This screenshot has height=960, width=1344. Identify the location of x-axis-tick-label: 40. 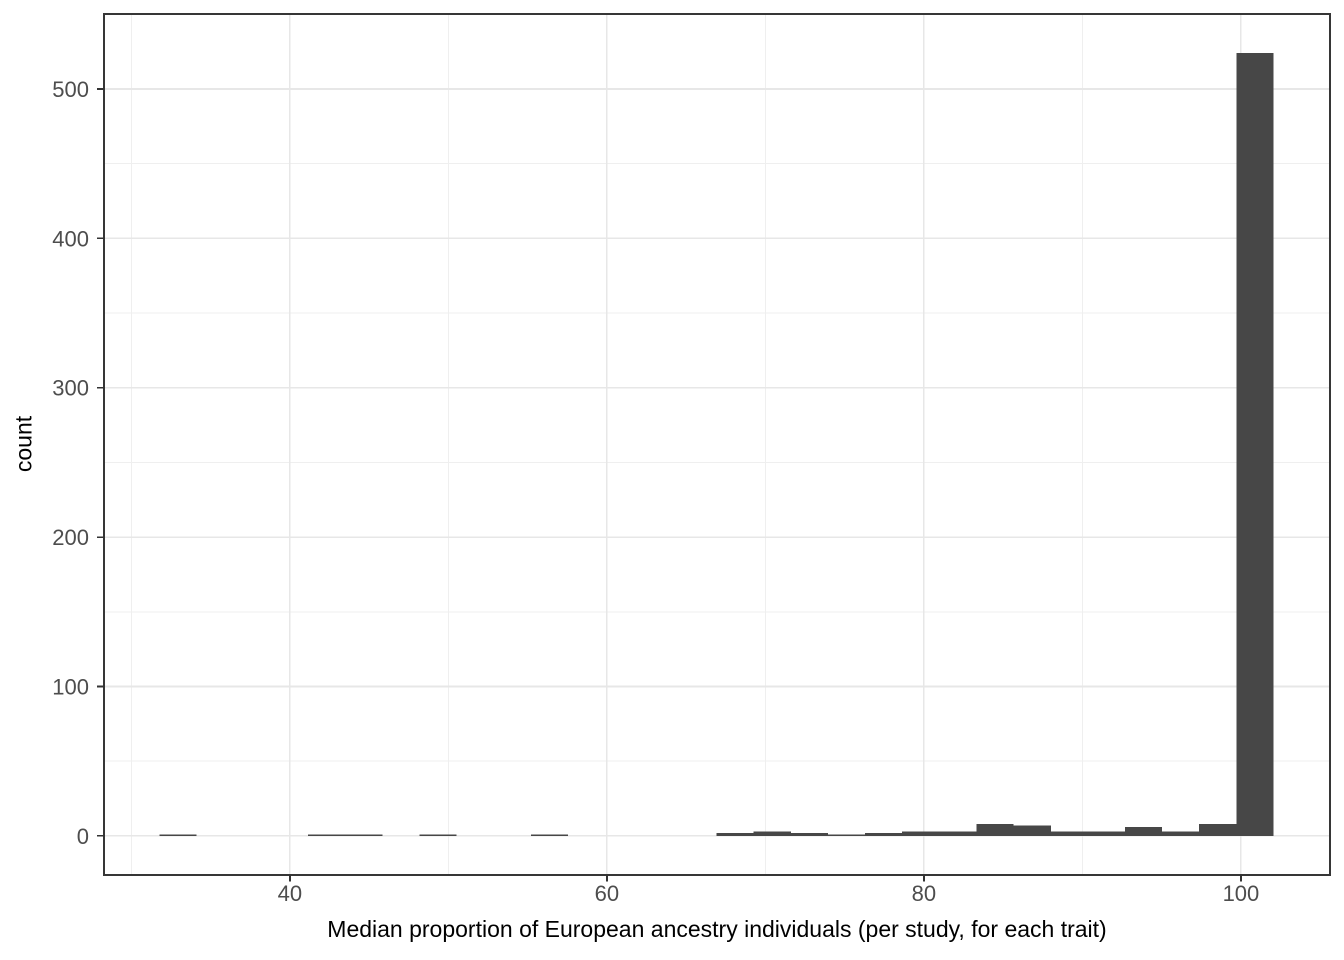
(290, 893).